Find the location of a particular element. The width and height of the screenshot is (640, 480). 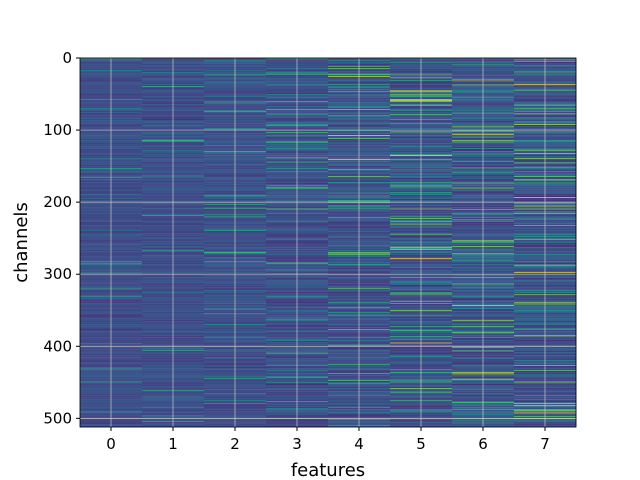

x-tick-label: 1 is located at coordinates (173, 444).